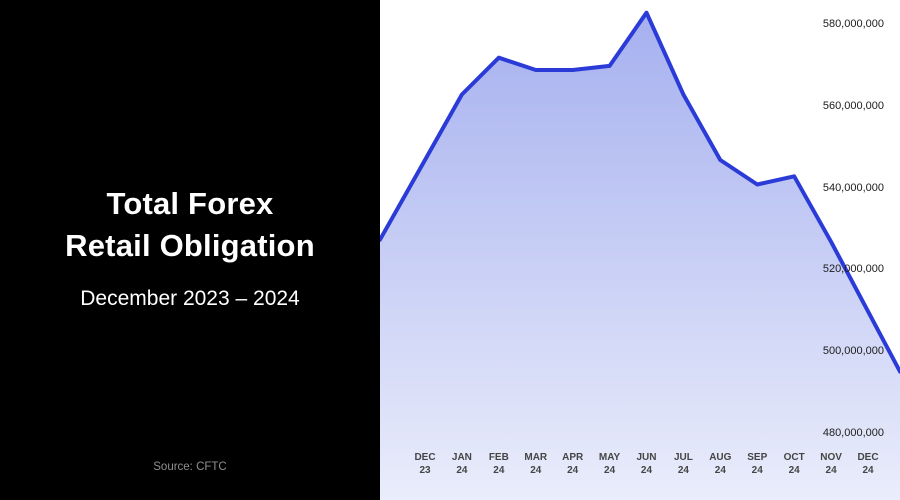  I want to click on x-tick-label: MAY 24, so click(609, 464).